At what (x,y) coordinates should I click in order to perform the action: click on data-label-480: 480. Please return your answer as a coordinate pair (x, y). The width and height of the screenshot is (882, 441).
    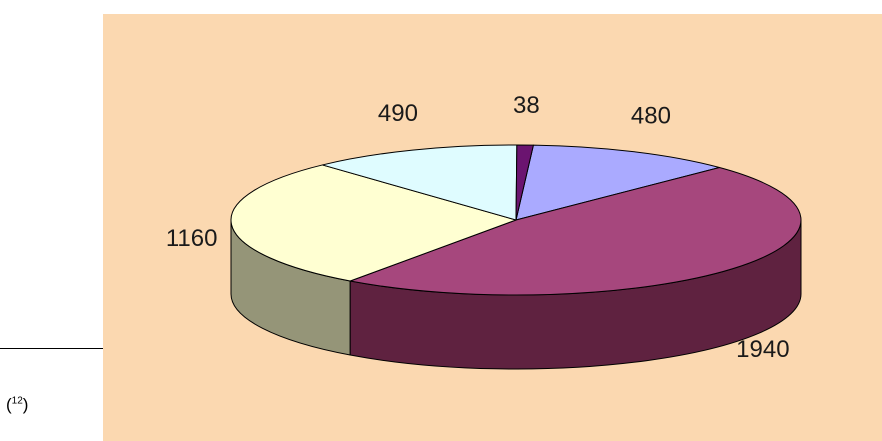
    Looking at the image, I should click on (651, 115).